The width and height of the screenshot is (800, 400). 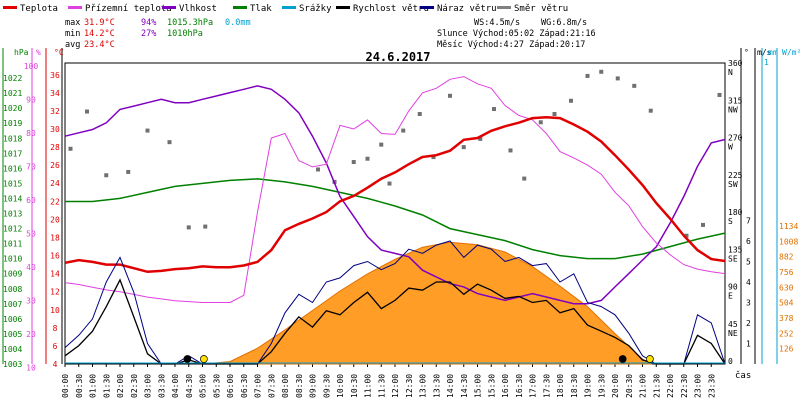 What do you see at coordinates (55, 165) in the screenshot?
I see `celsius-tick-5: 26` at bounding box center [55, 165].